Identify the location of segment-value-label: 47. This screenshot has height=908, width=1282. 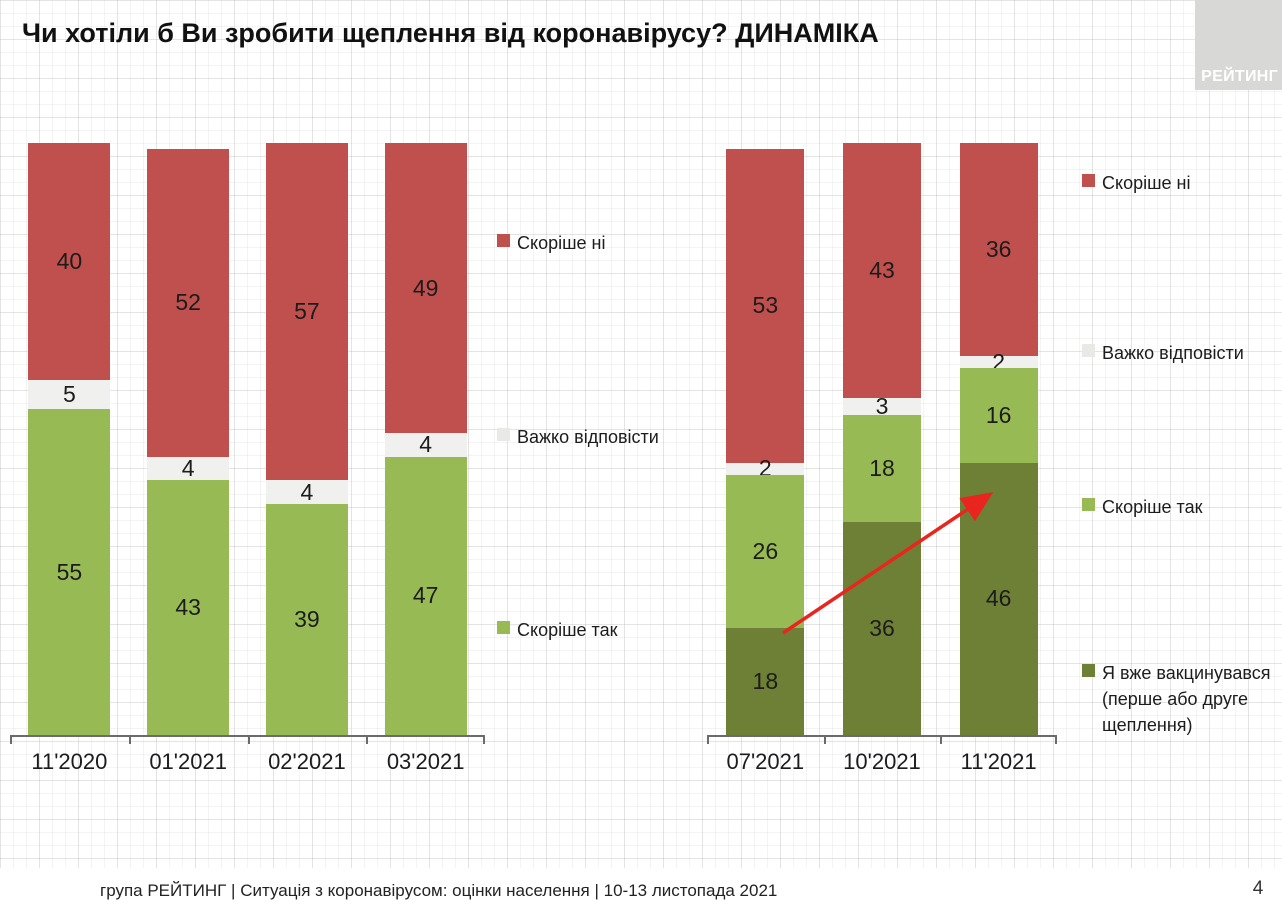
(425, 595).